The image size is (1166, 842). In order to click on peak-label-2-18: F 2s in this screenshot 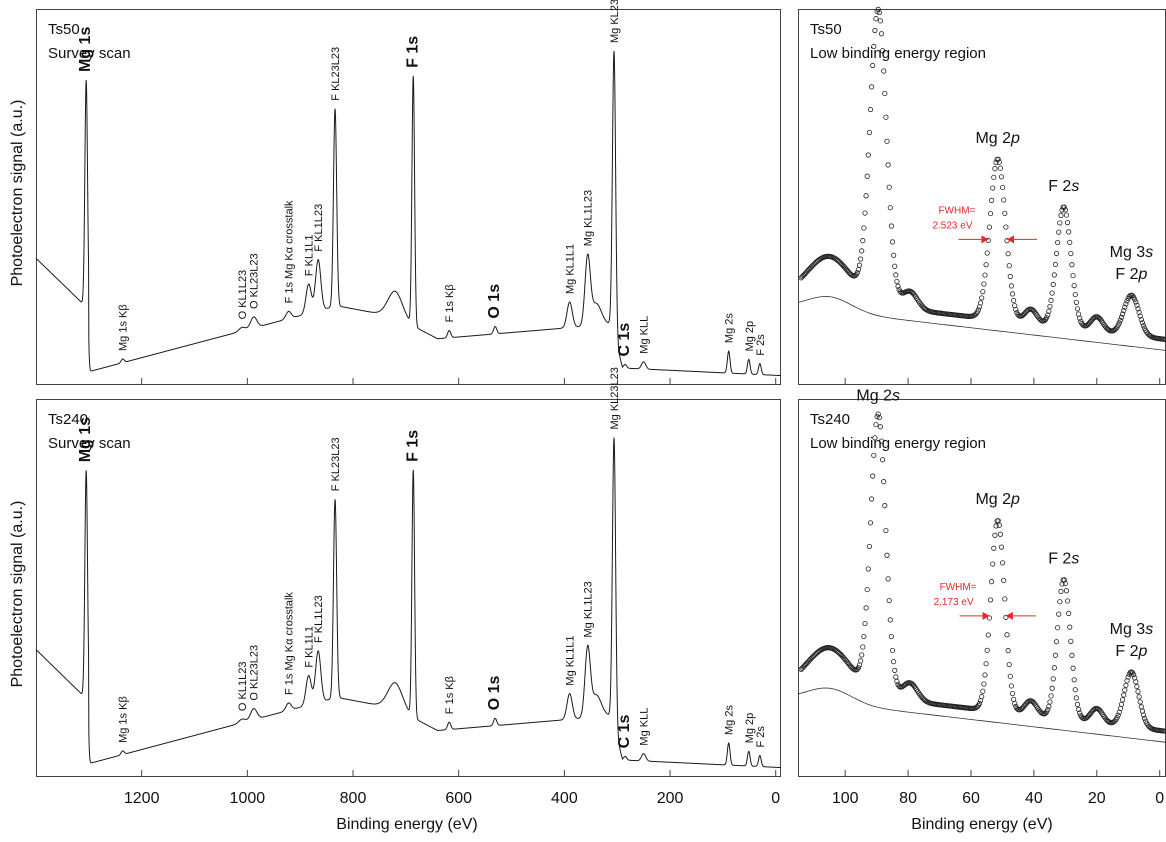, I will do `click(761, 737)`.